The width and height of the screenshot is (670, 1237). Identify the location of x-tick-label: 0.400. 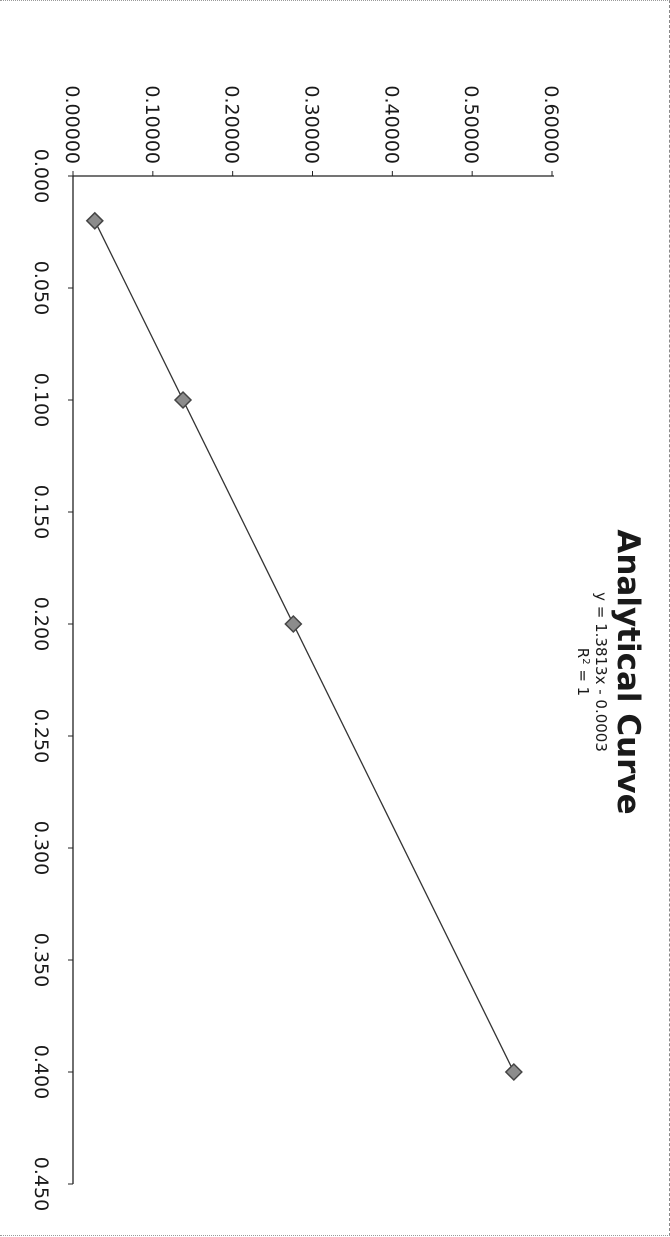
(41, 1072).